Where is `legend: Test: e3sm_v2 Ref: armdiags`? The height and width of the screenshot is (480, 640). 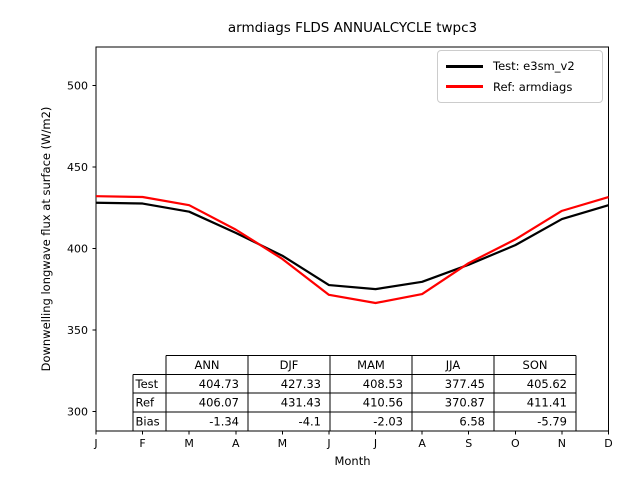 legend: Test: e3sm_v2 Ref: armdiags is located at coordinates (520, 76).